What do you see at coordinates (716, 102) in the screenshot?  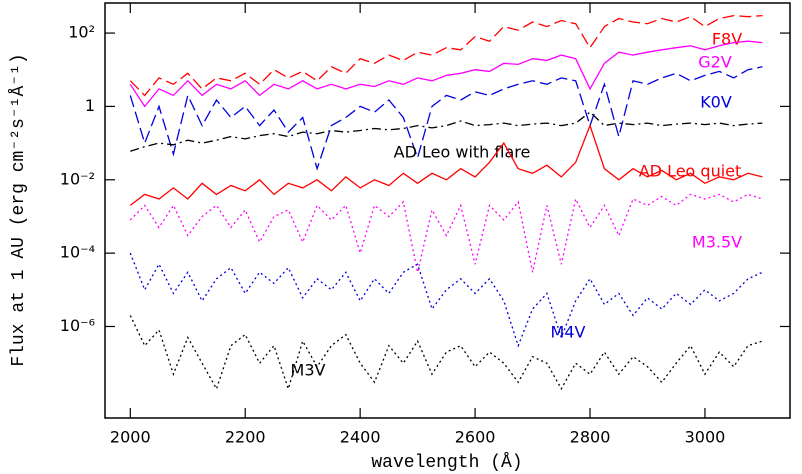 I see `series-label: K0V` at bounding box center [716, 102].